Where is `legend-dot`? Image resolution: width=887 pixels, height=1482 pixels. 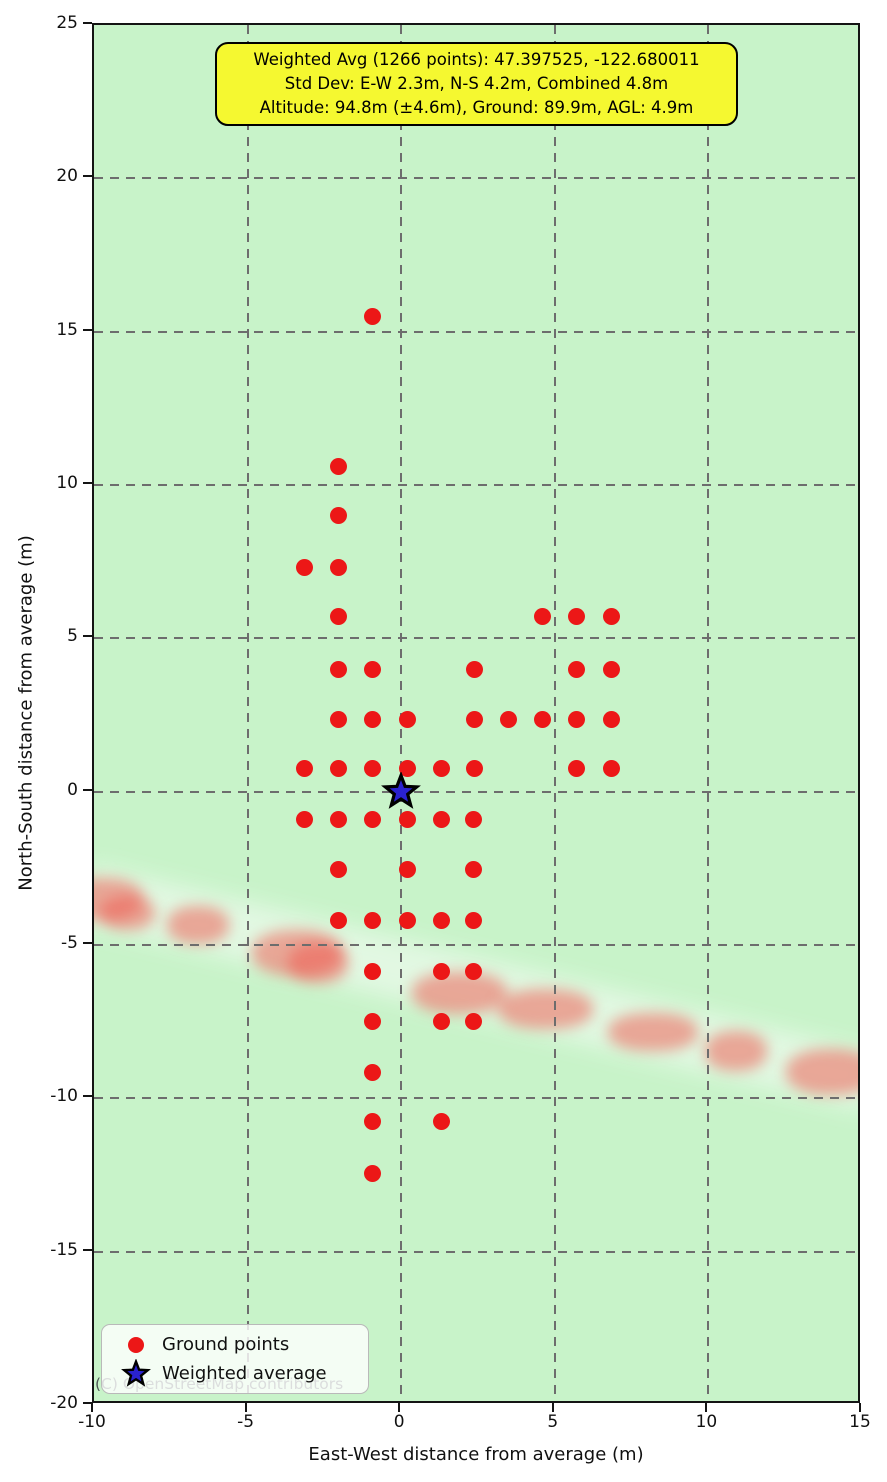 legend-dot is located at coordinates (136, 1344).